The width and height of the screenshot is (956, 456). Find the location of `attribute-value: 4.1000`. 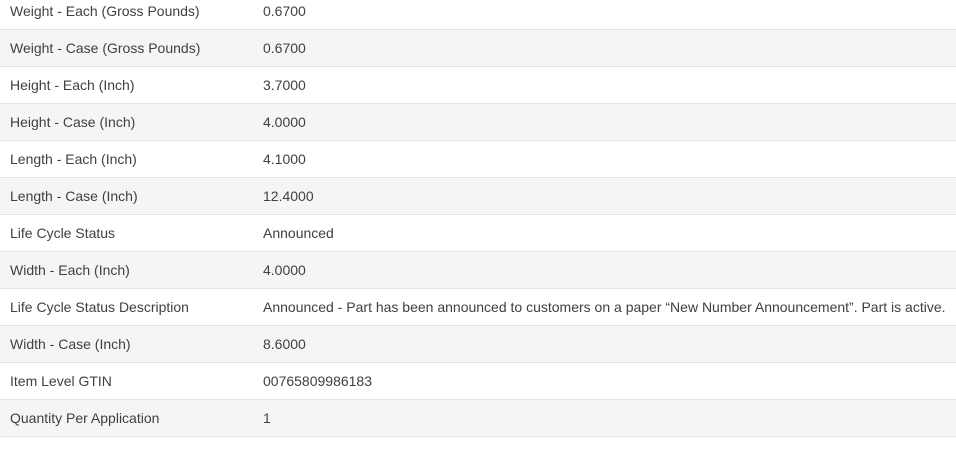

attribute-value: 4.1000 is located at coordinates (604, 159).